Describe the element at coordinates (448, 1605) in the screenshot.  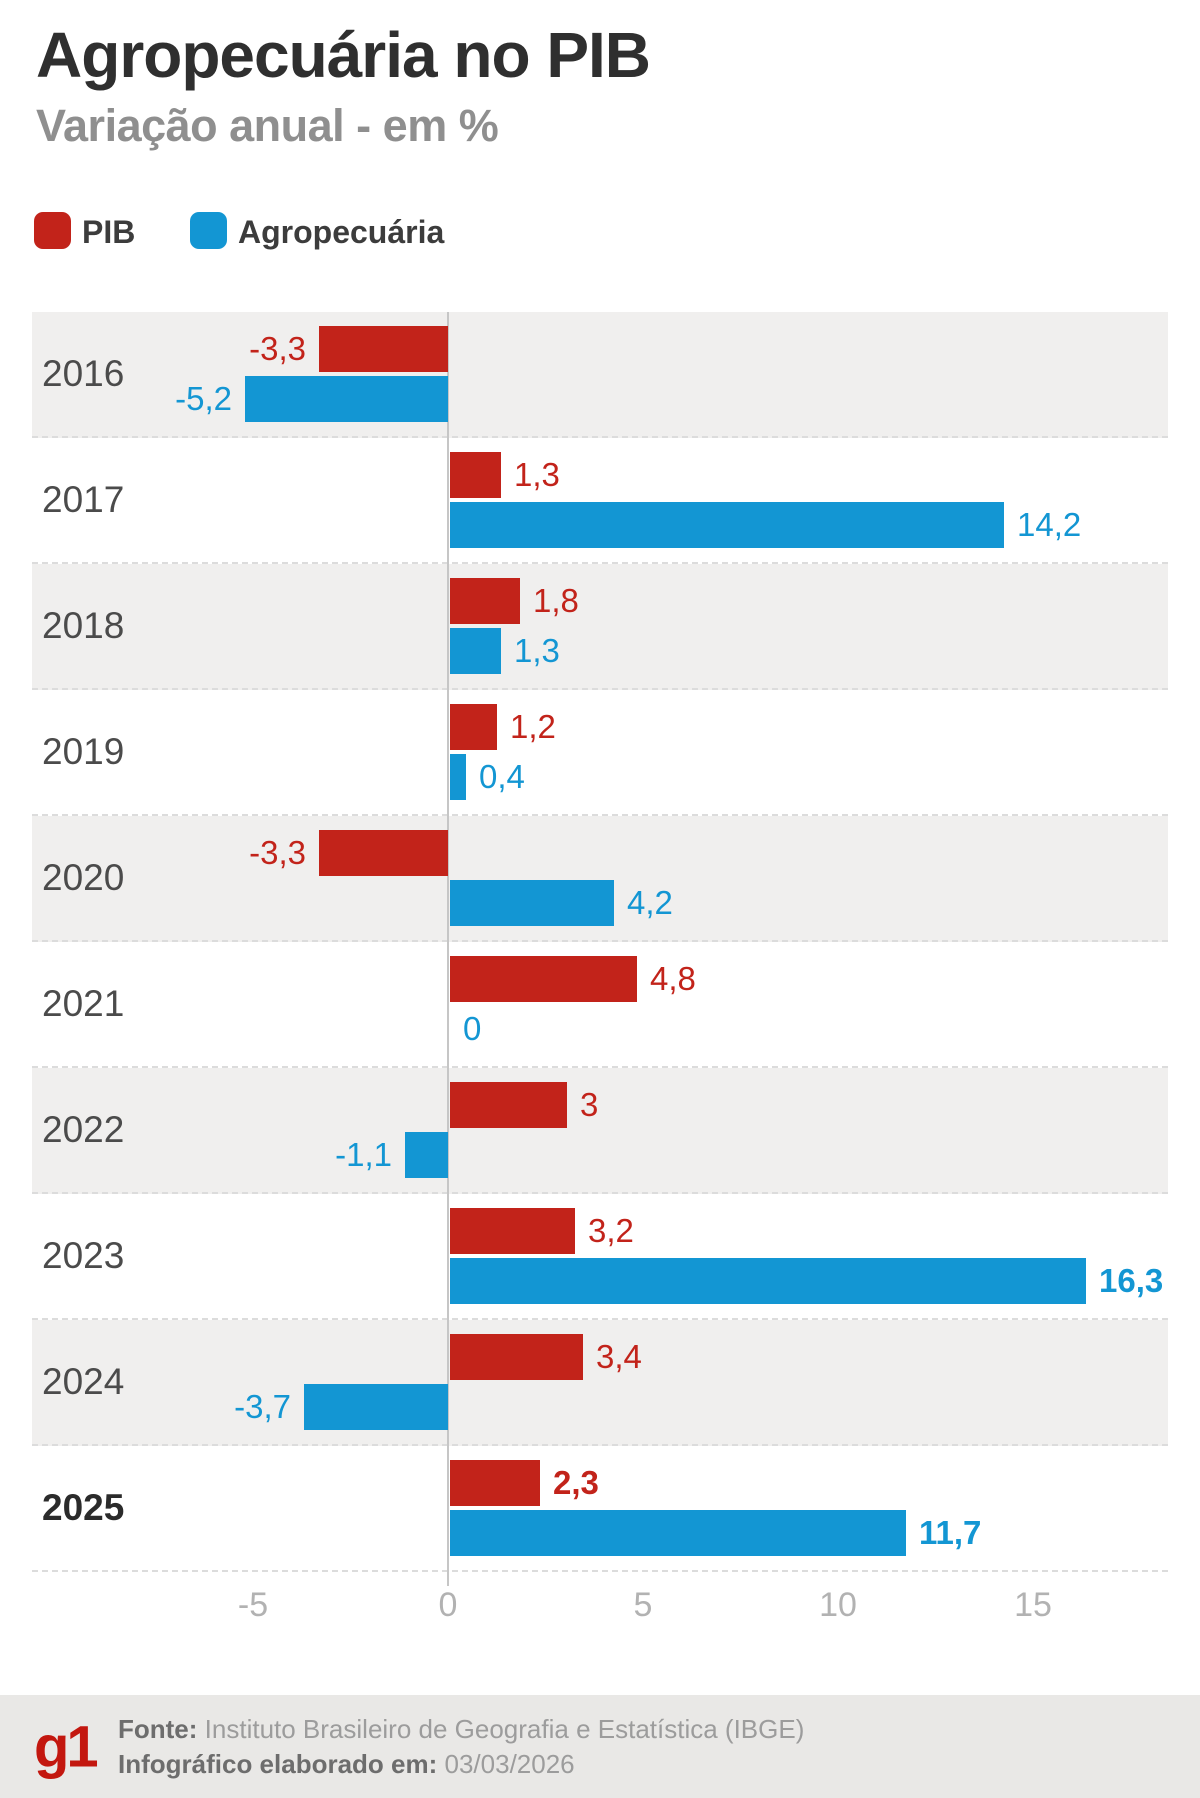
I see `axis-tick-0: 0` at that location.